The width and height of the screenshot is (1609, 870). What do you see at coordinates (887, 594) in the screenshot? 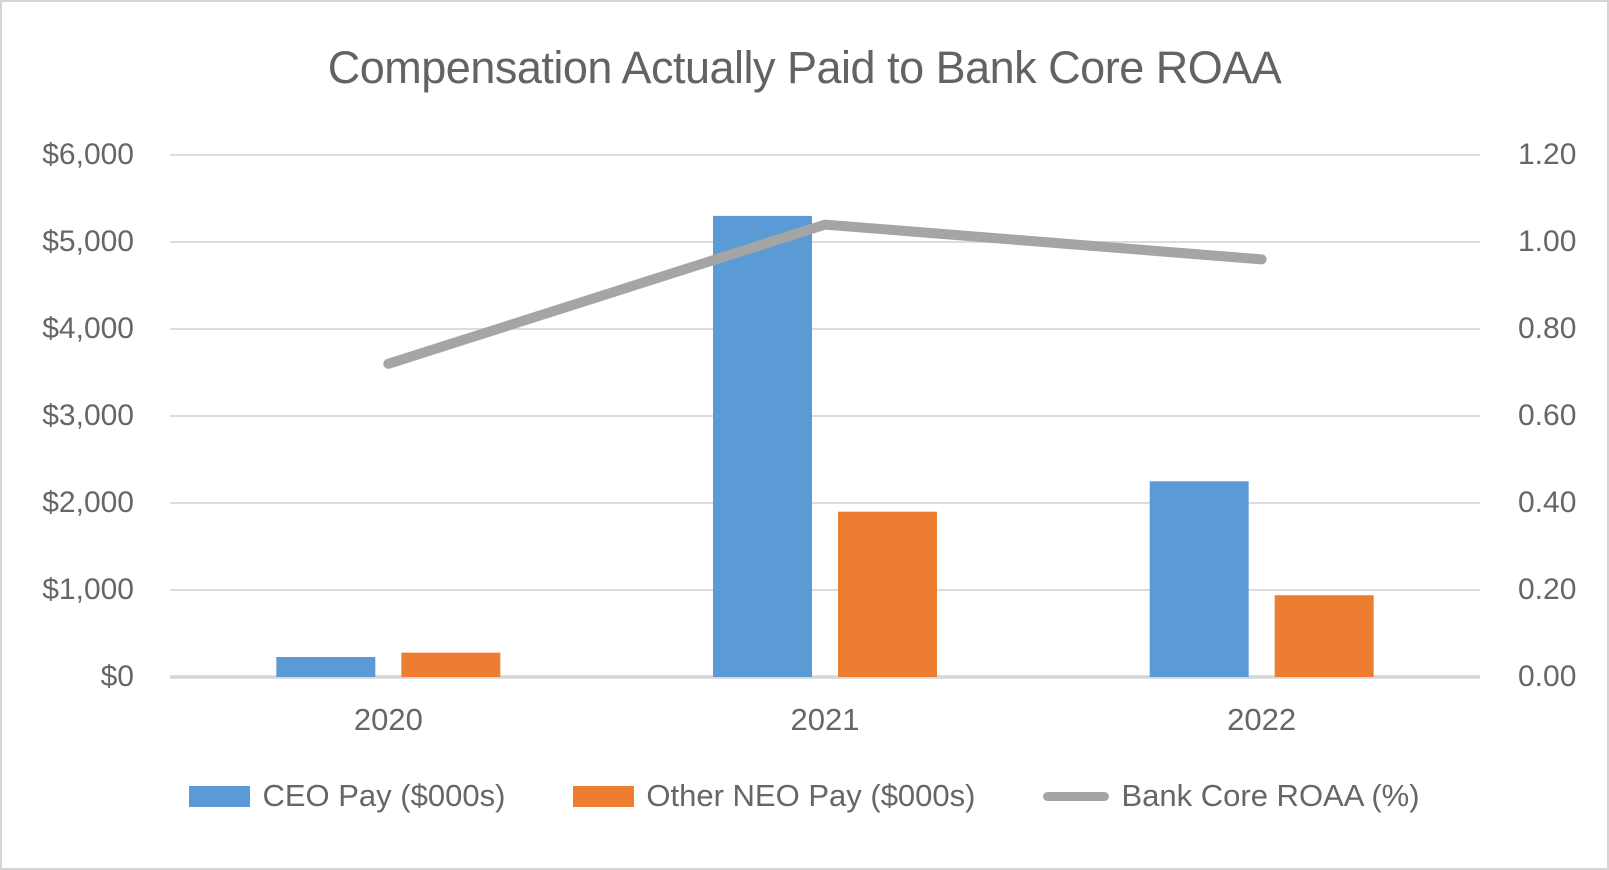
I see `bar-other-neo-pay-000s--2021` at bounding box center [887, 594].